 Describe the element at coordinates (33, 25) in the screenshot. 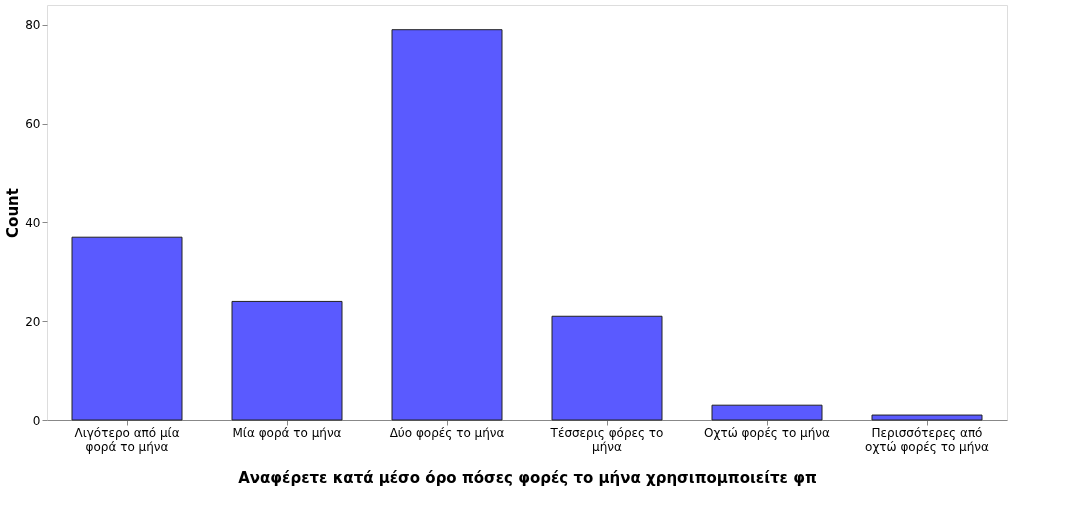

I see `y-tick-label: 80` at that location.